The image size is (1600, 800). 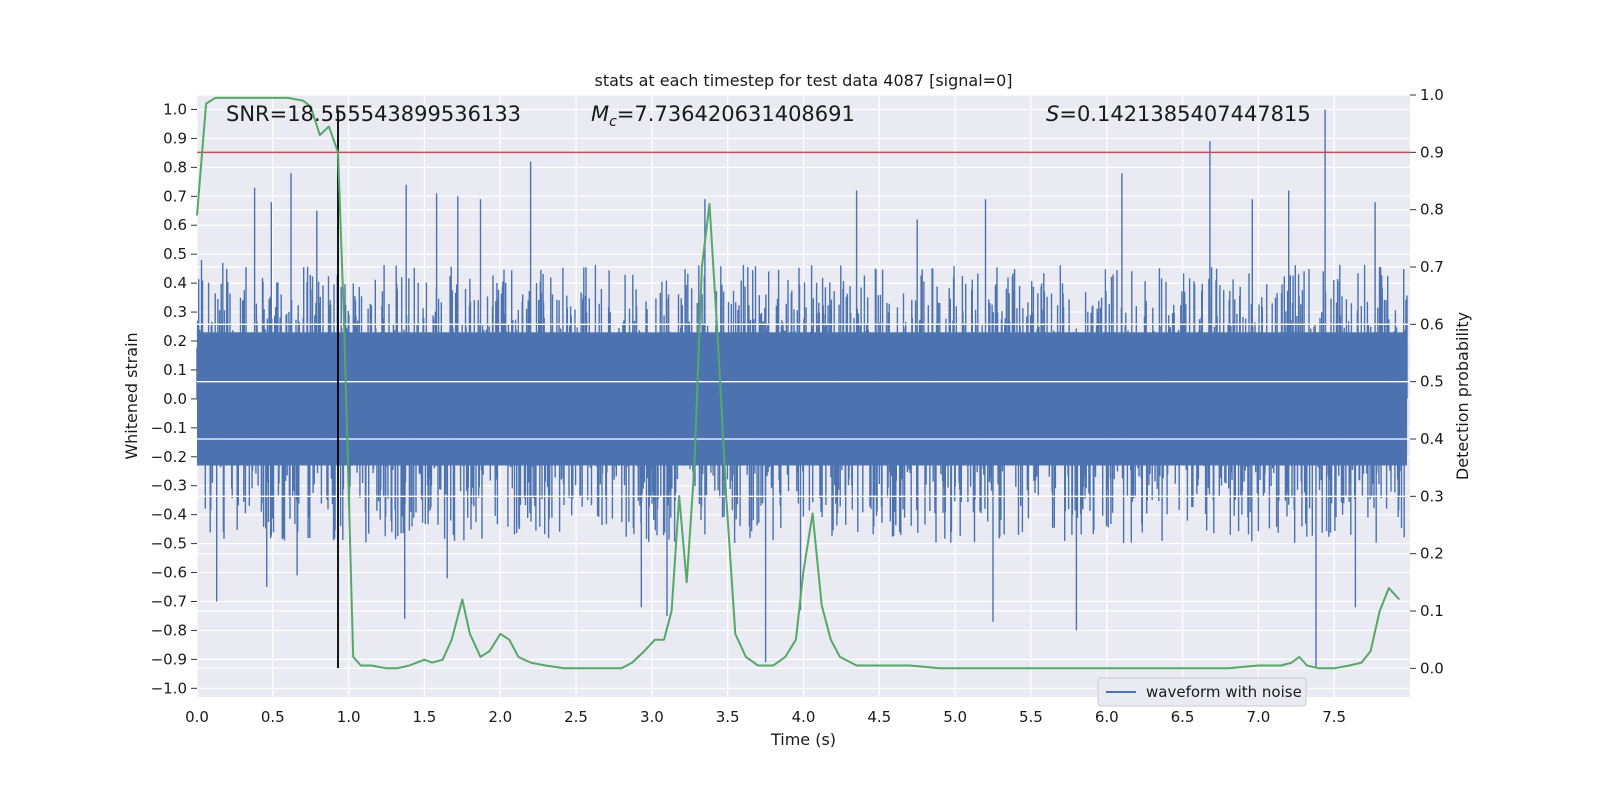 I want to click on x-tick-label: 5.0, so click(x=955, y=717).